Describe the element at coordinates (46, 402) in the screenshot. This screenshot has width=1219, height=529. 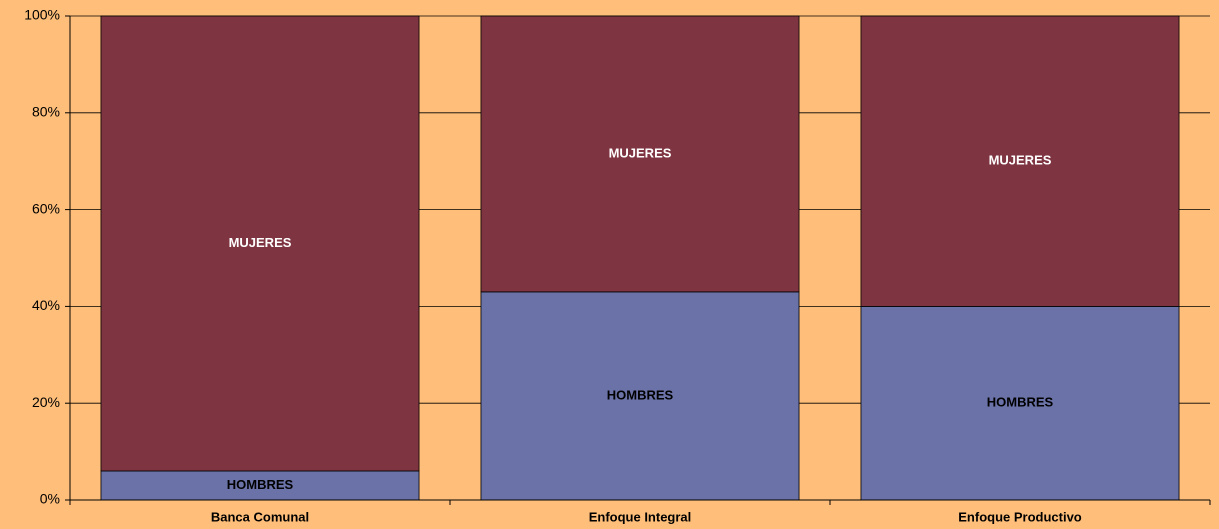
I see `y-tick-label: 20%` at that location.